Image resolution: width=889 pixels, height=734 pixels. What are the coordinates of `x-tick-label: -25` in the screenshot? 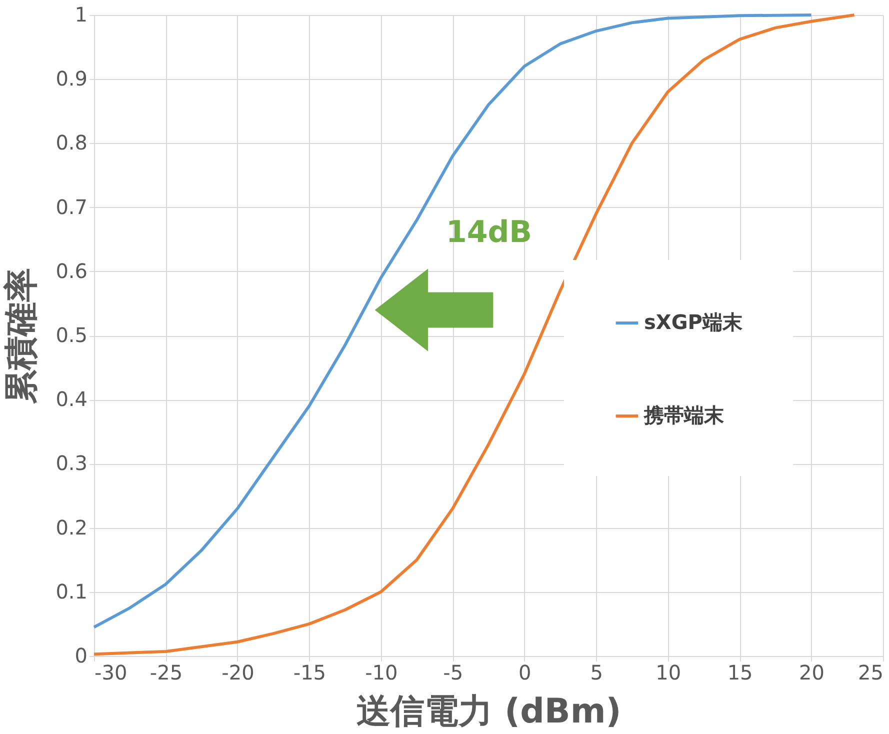 It's located at (166, 672).